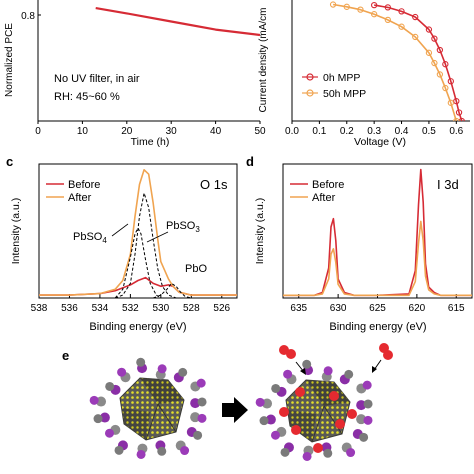 The height and width of the screenshot is (474, 474). I want to click on panel-a-xtick-label: 0, so click(38, 131).